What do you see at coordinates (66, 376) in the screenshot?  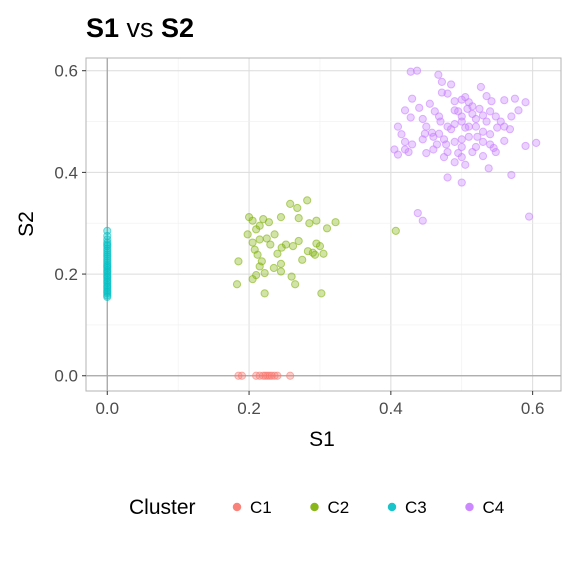 I see `y-tick-label: 0.0` at bounding box center [66, 376].